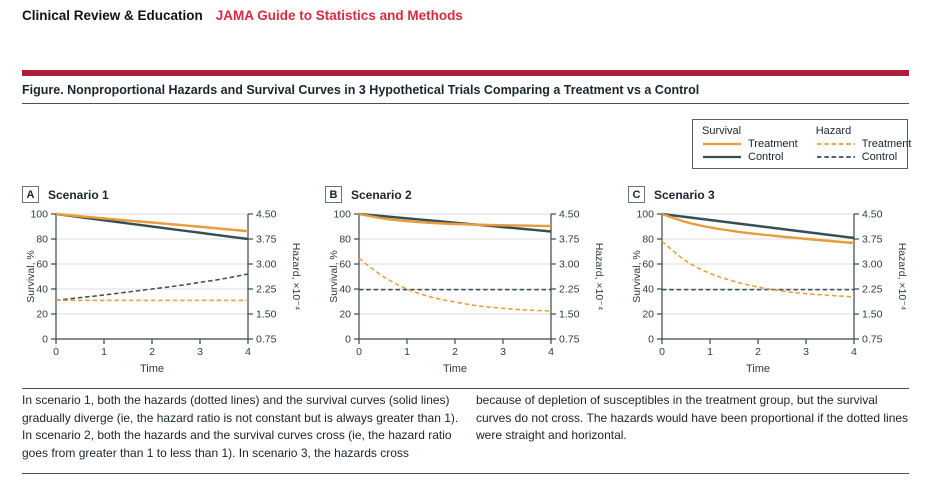  I want to click on legend-label-survival-control: Control, so click(766, 156).